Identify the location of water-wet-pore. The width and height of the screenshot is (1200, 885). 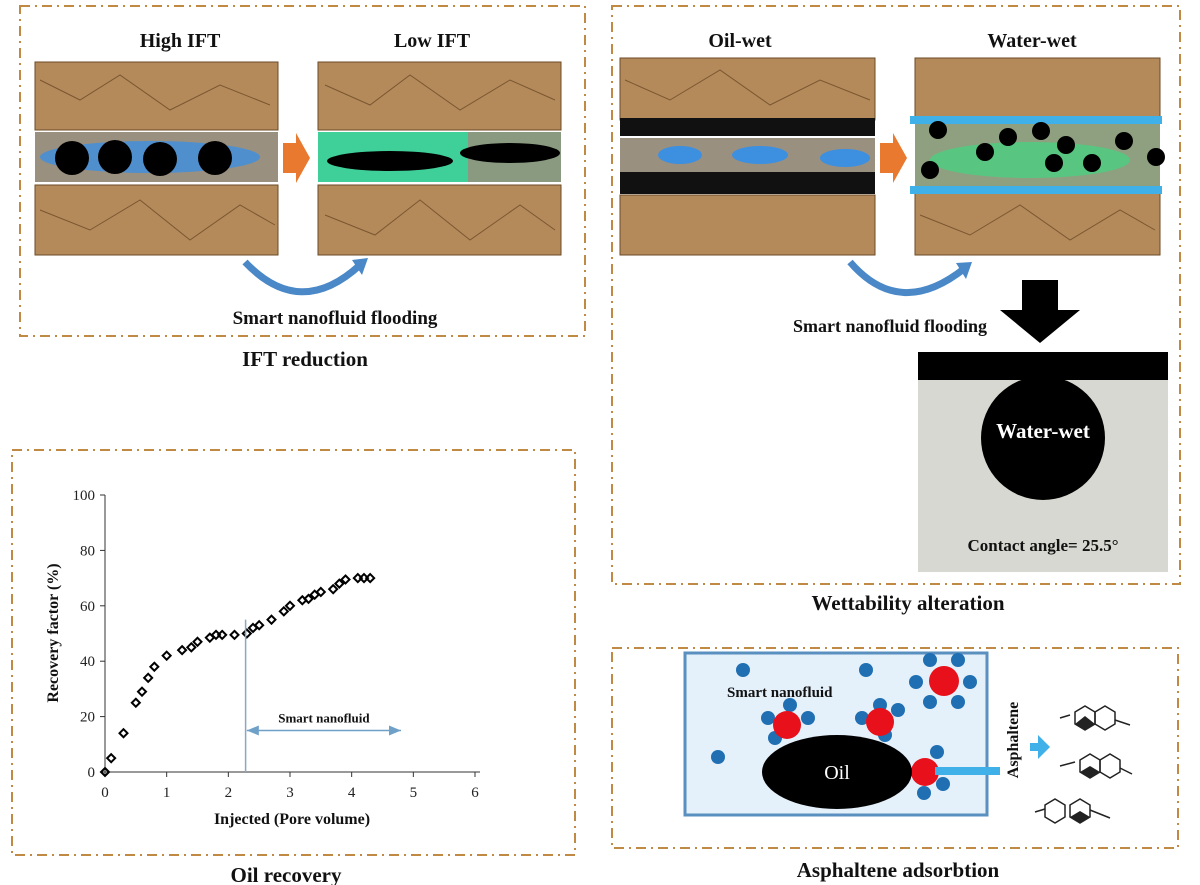
(1037, 156).